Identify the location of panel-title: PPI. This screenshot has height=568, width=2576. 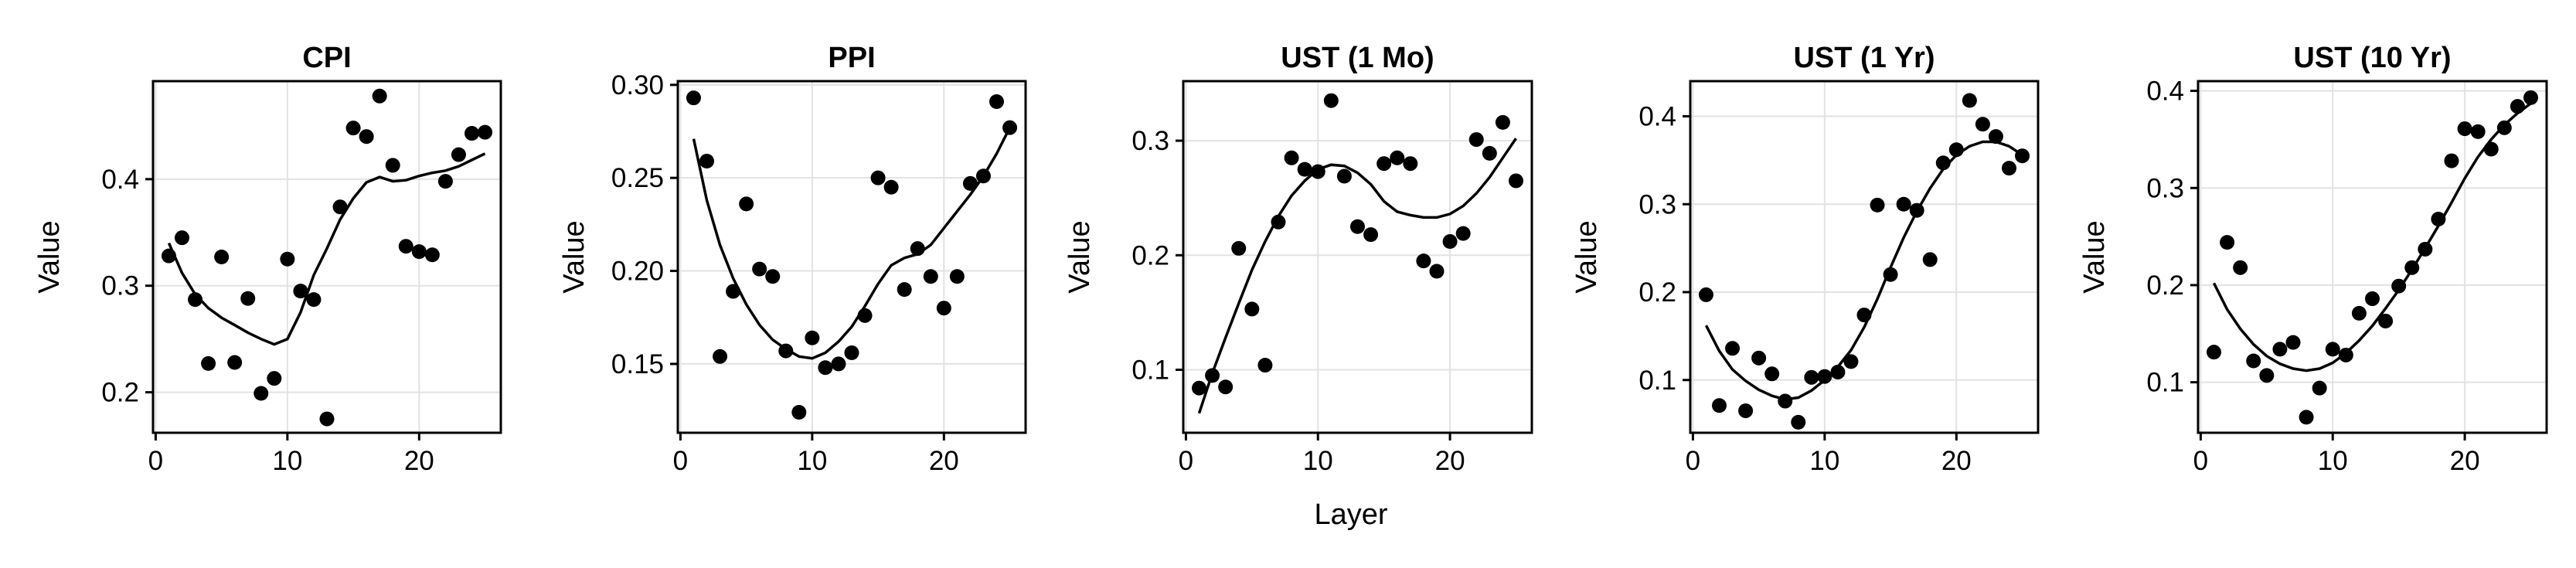
(852, 58).